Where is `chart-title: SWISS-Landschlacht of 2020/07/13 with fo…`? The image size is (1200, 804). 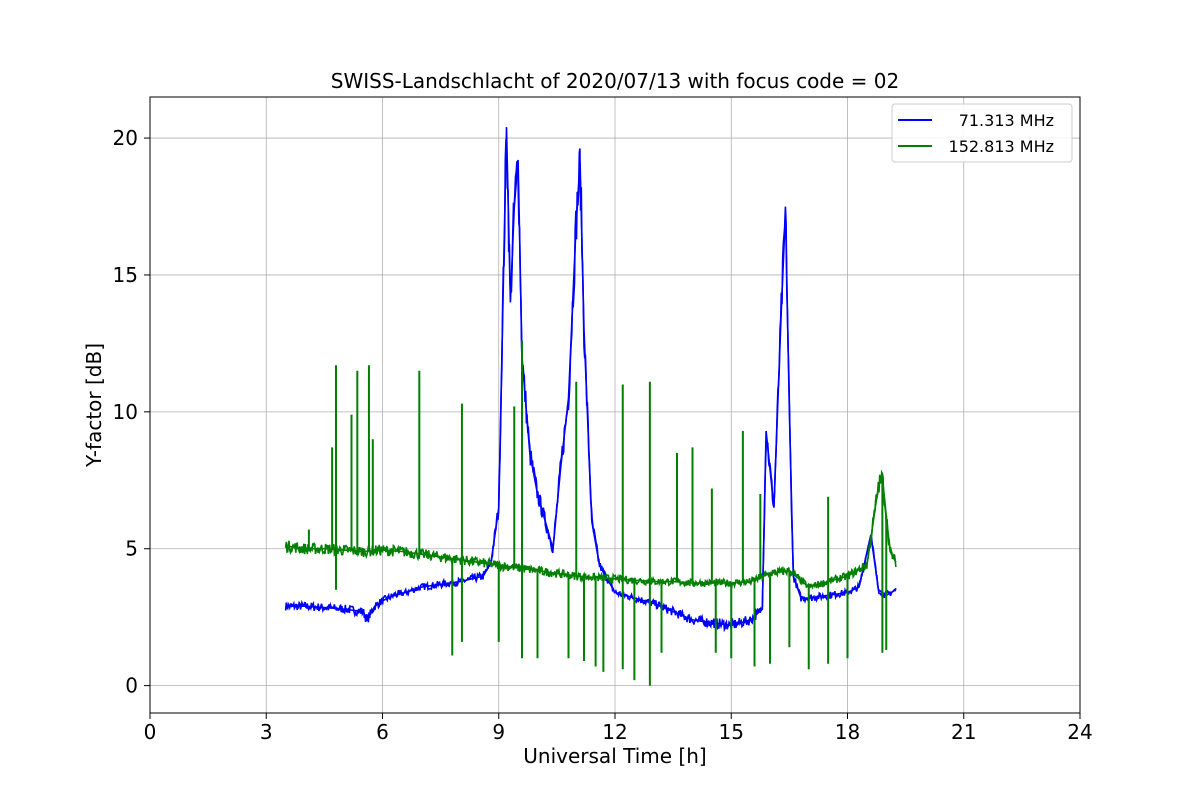 chart-title: SWISS-Landschlacht of 2020/07/13 with fo… is located at coordinates (615, 81).